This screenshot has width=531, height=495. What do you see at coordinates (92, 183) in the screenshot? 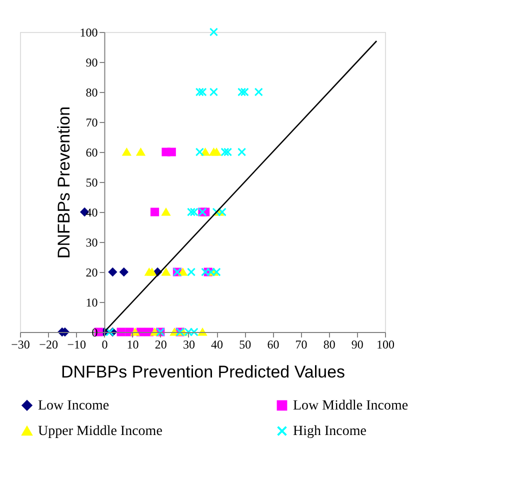
I see `y-tick-label: 50` at bounding box center [92, 183].